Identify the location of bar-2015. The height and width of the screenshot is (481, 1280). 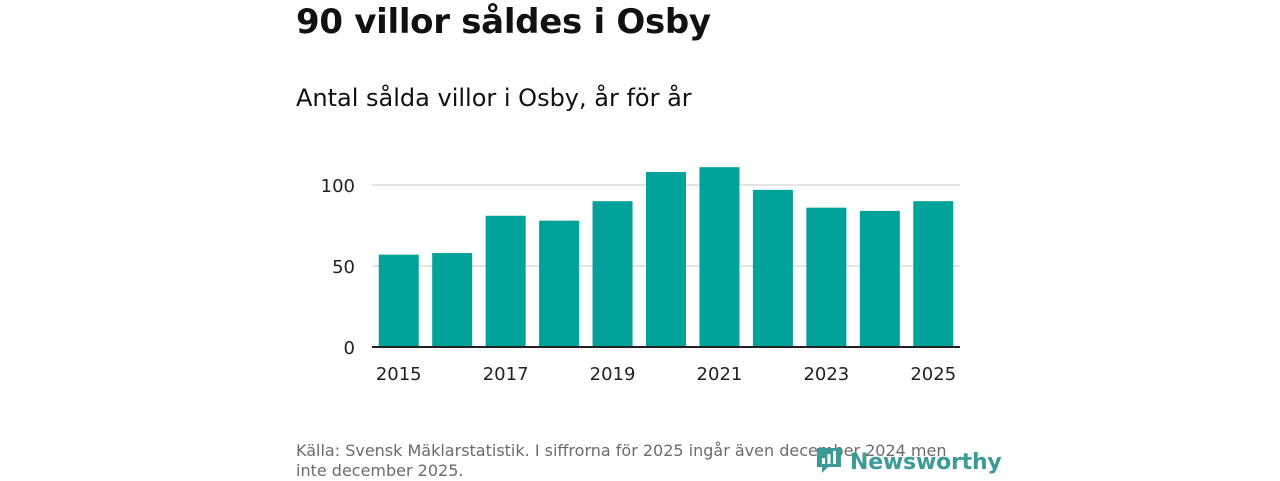
(398, 300).